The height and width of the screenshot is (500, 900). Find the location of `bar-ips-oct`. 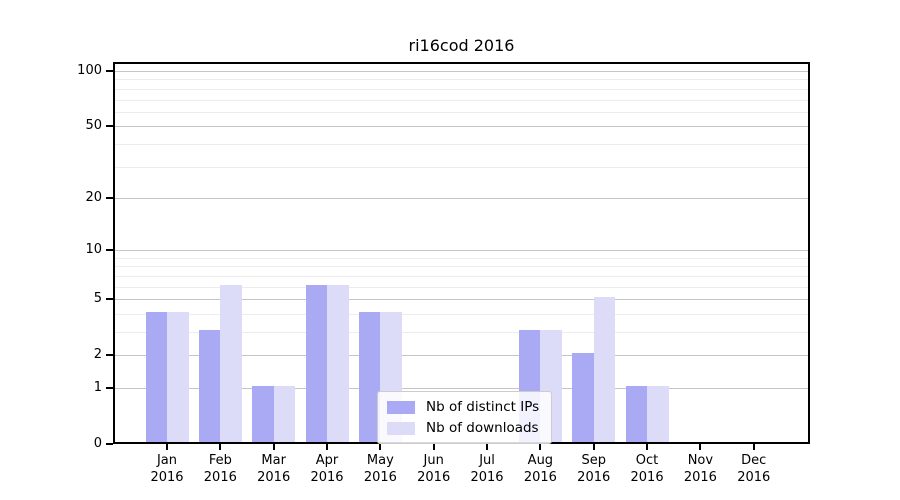

bar-ips-oct is located at coordinates (636, 414).